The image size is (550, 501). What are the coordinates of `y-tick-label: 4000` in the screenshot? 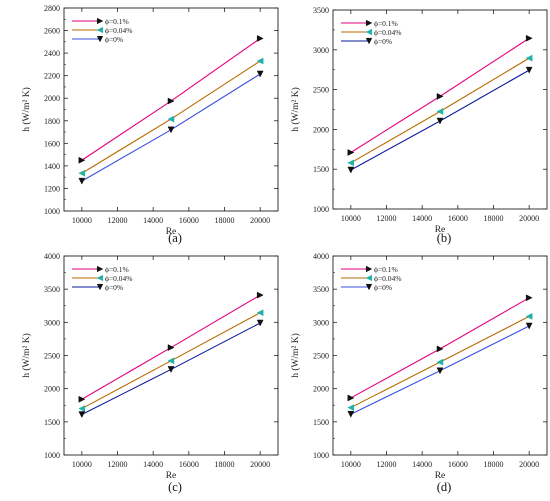 It's located at (321, 256).